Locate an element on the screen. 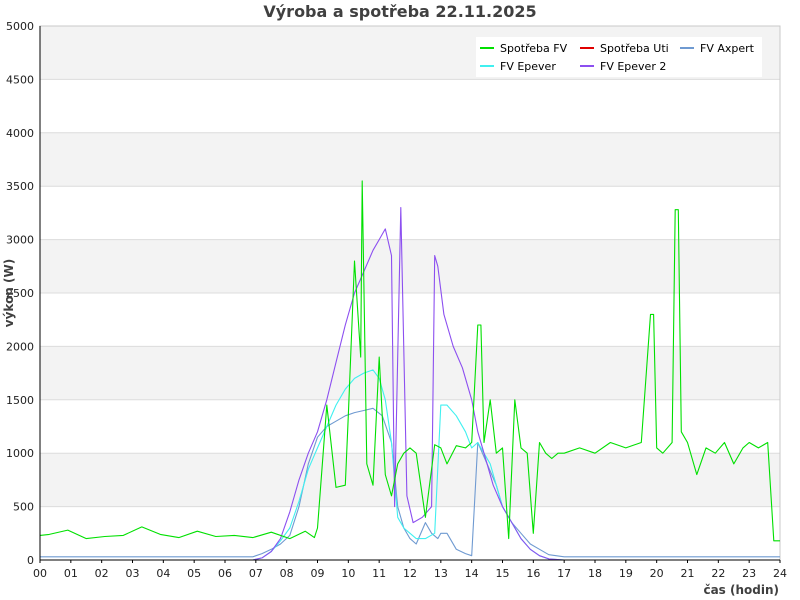  x-tick-label: 23 is located at coordinates (749, 573).